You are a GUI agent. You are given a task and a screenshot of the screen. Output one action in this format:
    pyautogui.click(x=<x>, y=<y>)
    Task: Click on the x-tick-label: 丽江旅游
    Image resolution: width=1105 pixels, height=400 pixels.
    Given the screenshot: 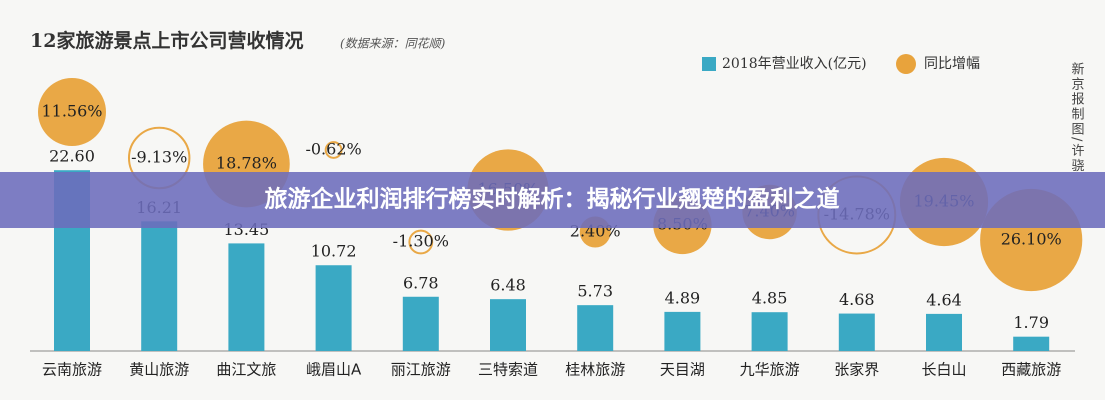 What is the action you would take?
    pyautogui.click(x=421, y=370)
    